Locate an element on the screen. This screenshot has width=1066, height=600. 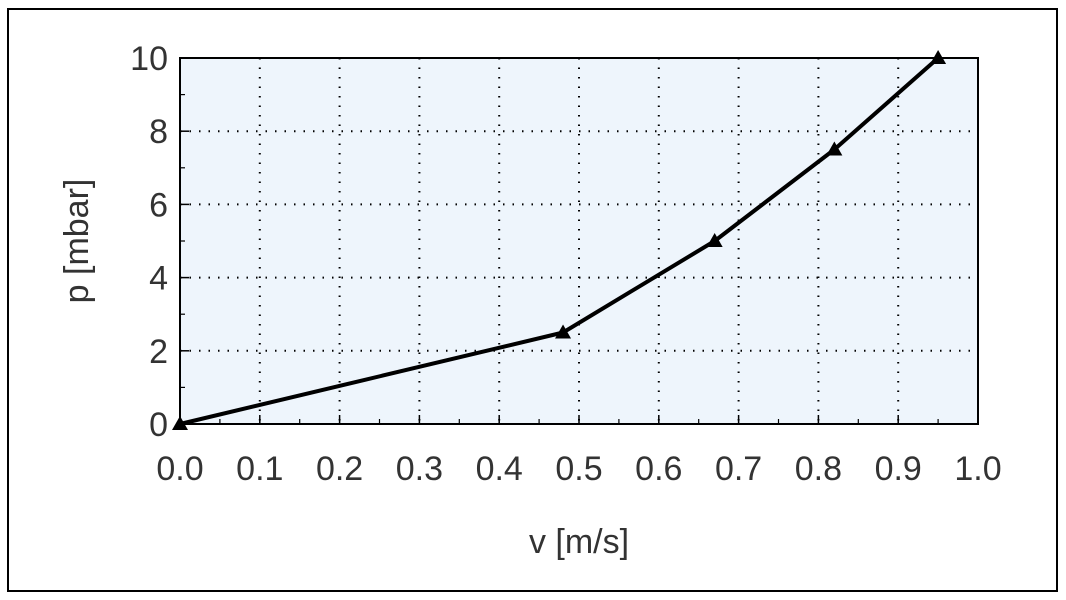
y-tick-label: 2 is located at coordinates (158, 352).